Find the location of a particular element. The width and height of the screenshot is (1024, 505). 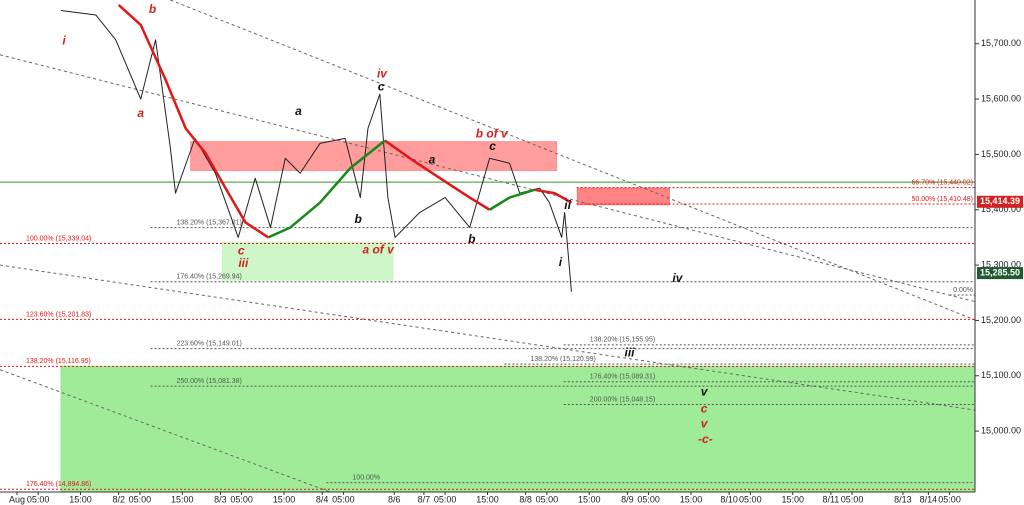

x-tick-label: 8/4 is located at coordinates (322, 499).